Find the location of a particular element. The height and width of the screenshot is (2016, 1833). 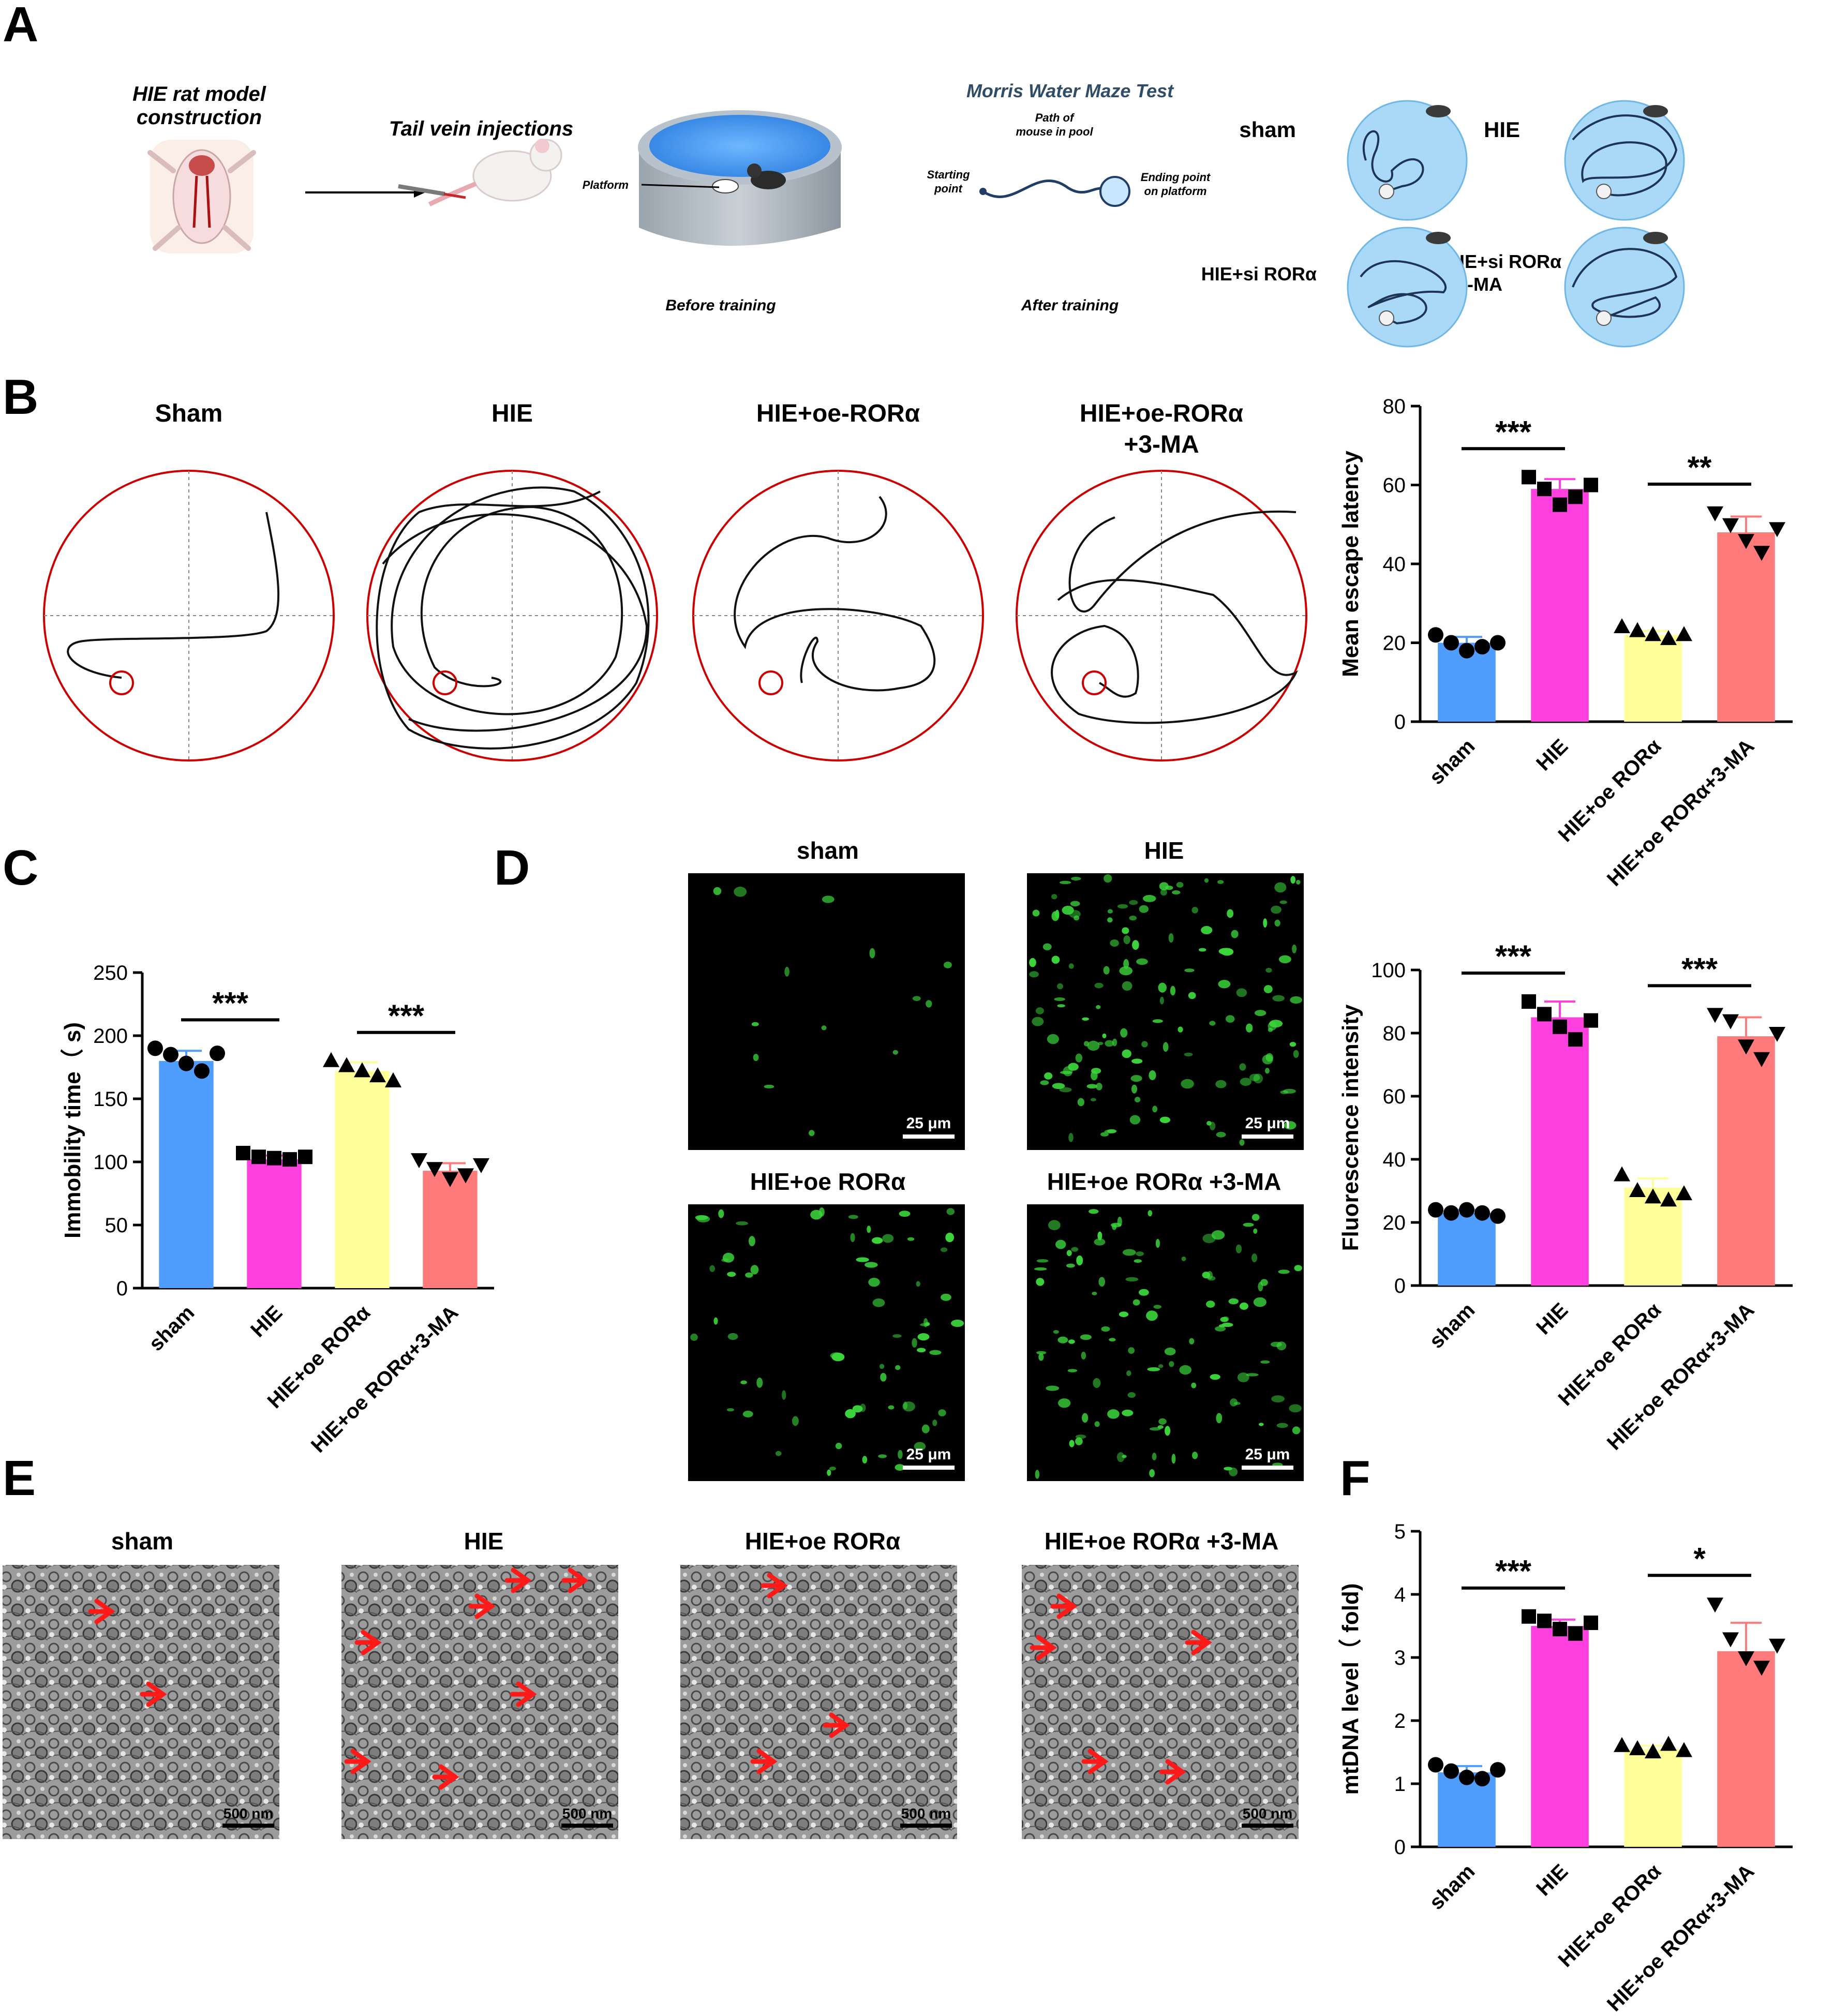

significance-label: *** is located at coordinates (1700, 968).